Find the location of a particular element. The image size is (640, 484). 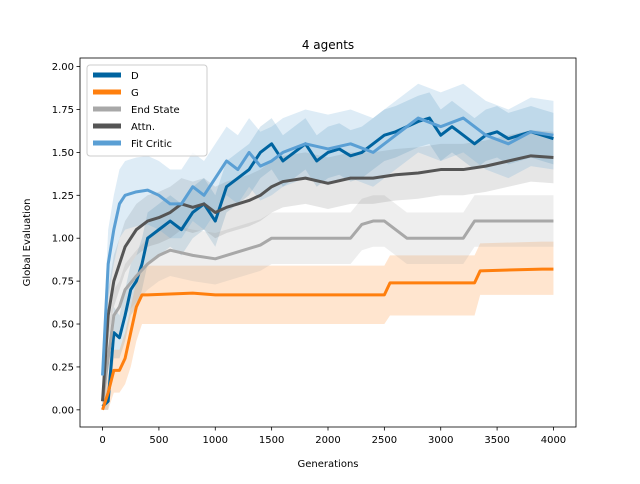

y-tick-label: 0.75 is located at coordinates (63, 282).